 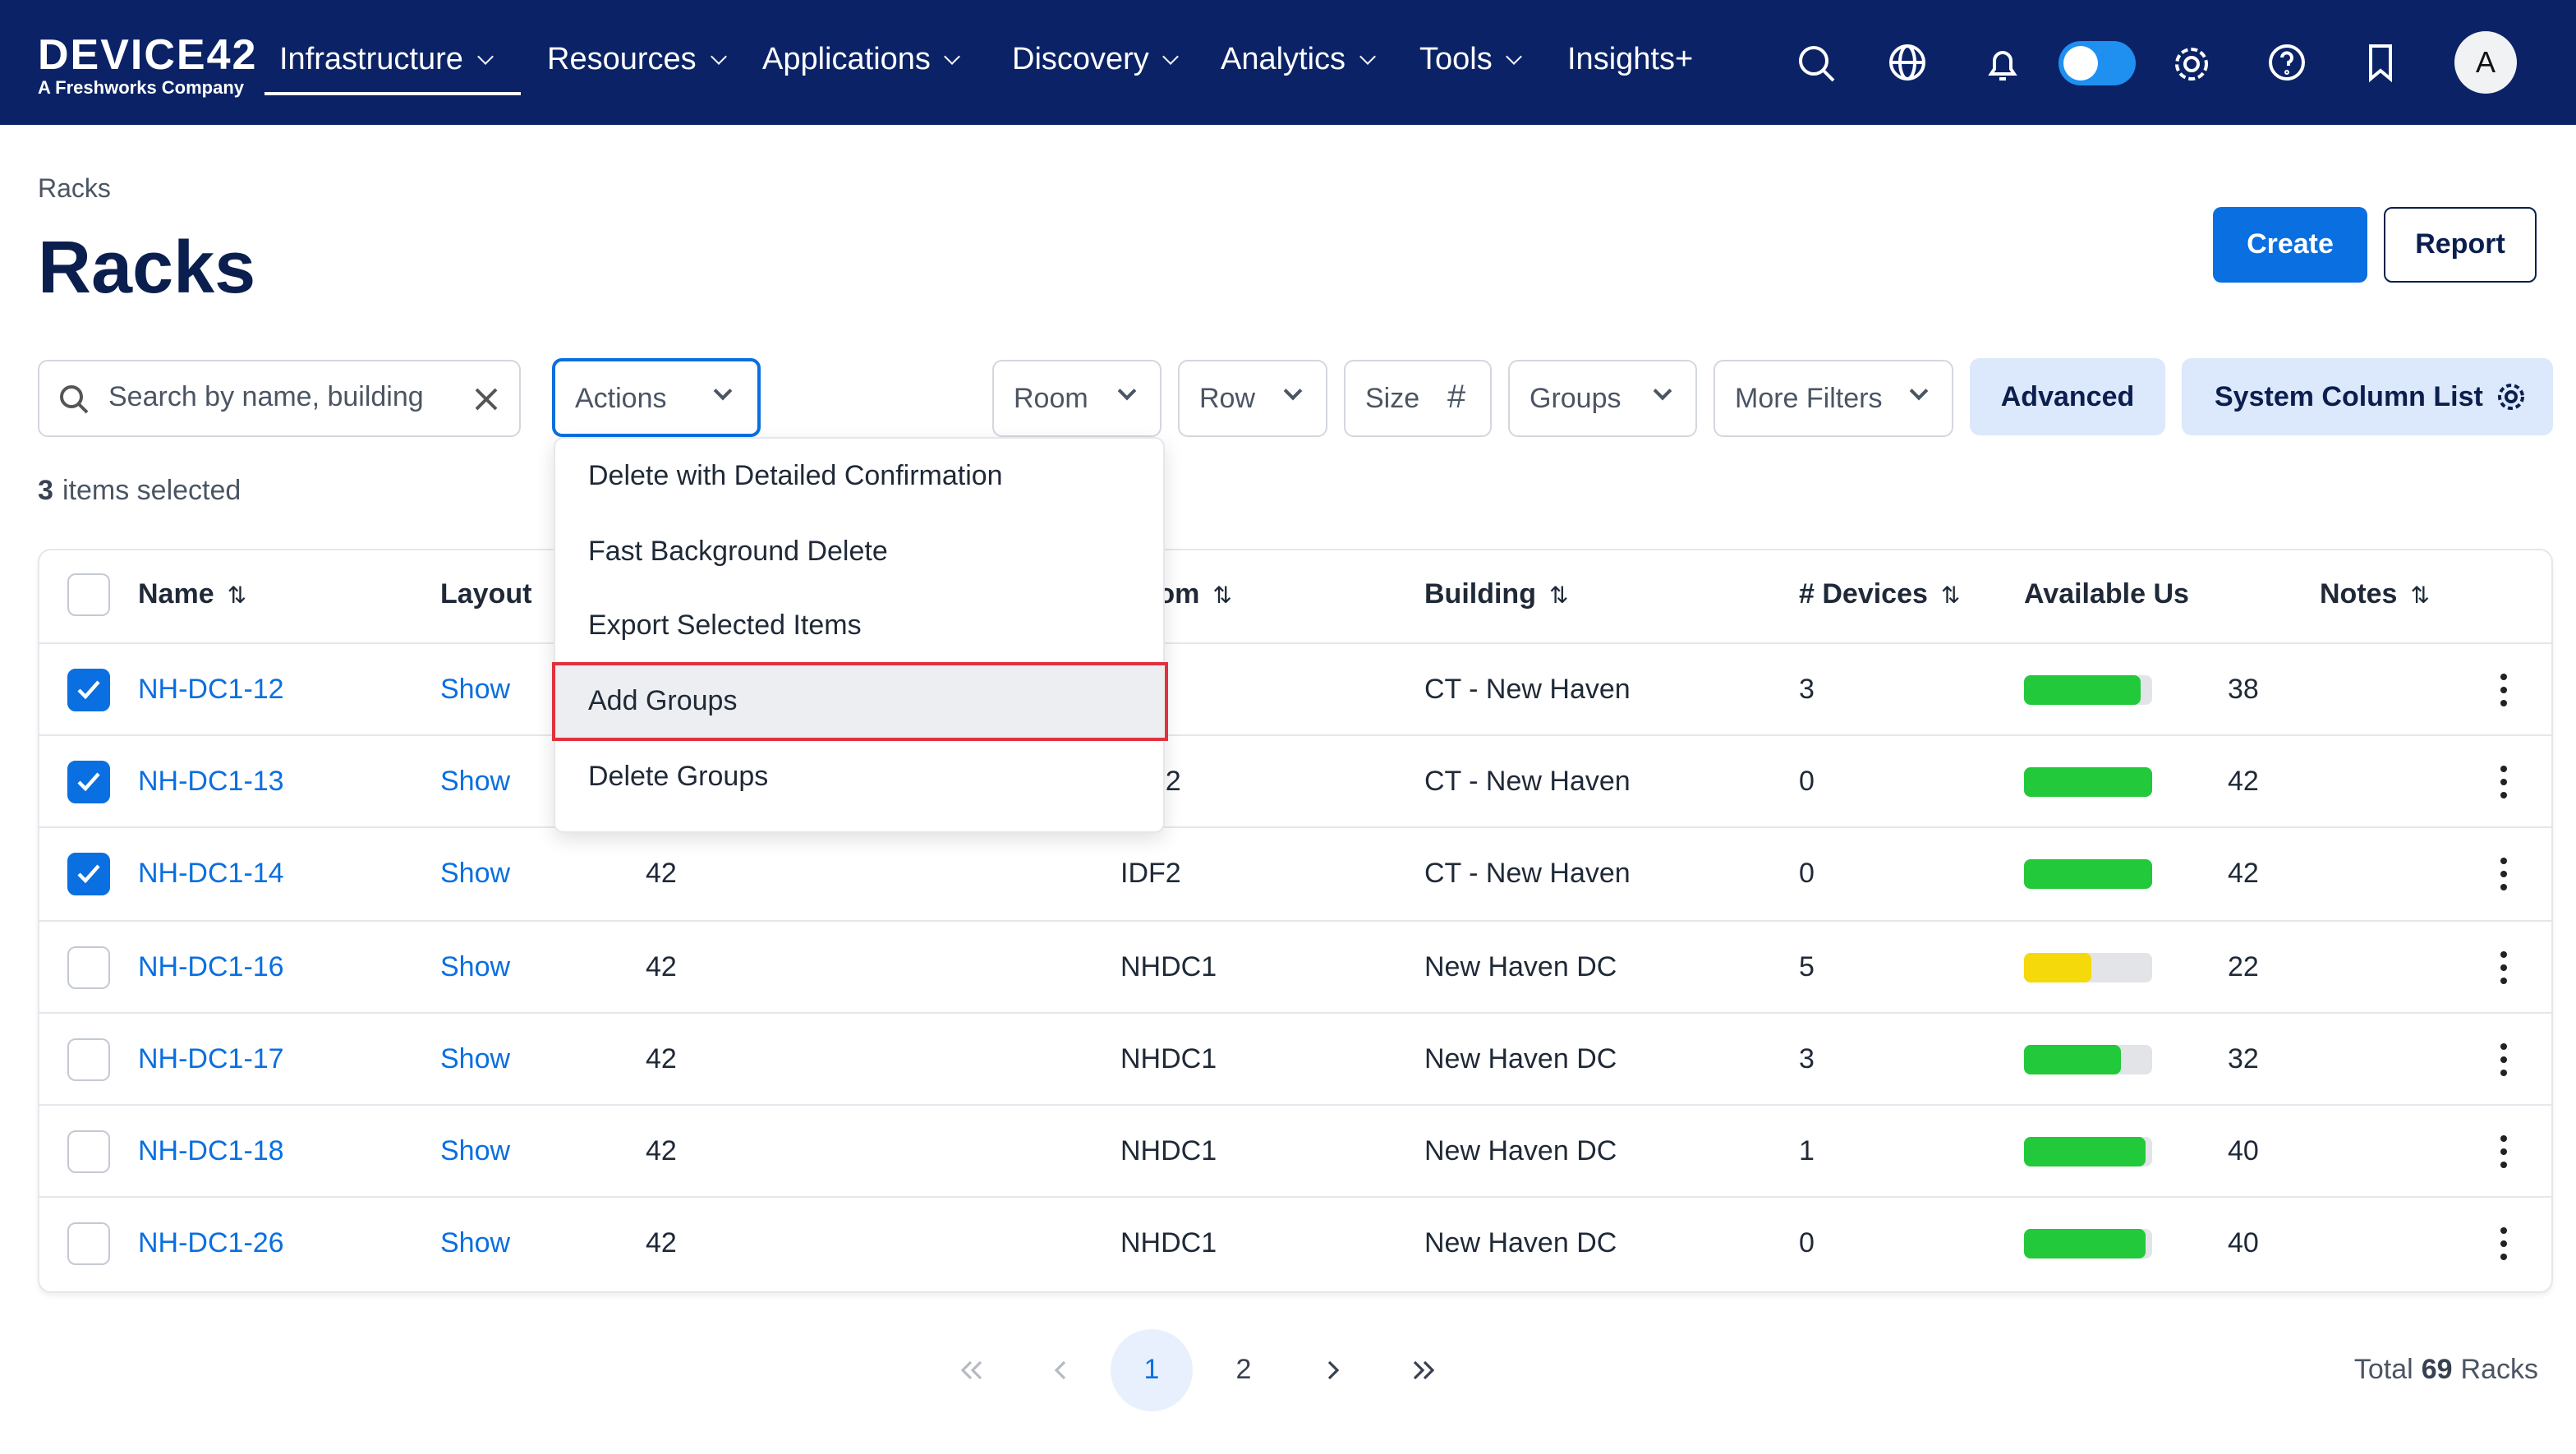 What do you see at coordinates (2381, 62) in the screenshot?
I see `bookmark-icon` at bounding box center [2381, 62].